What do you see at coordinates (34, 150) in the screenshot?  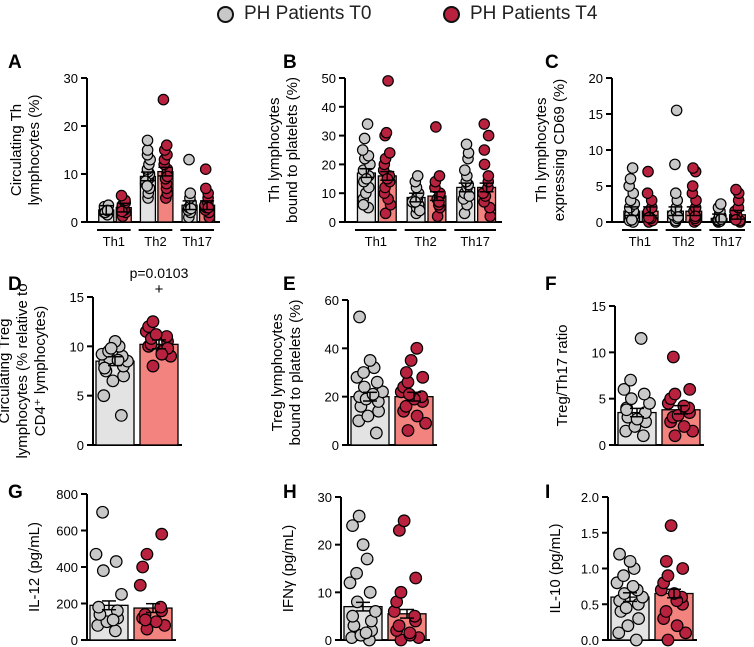 I see `y-axis-label: lymphocytes (%)` at bounding box center [34, 150].